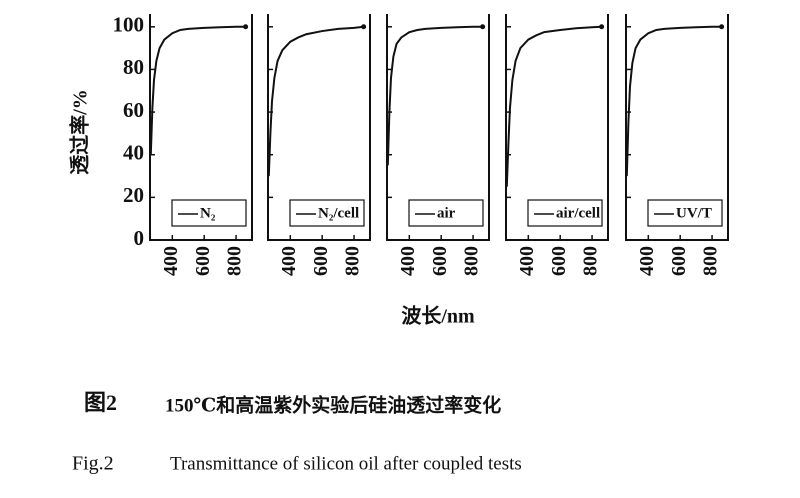 The image size is (800, 498). What do you see at coordinates (93, 464) in the screenshot?
I see `caption-en-label: Fig.2` at bounding box center [93, 464].